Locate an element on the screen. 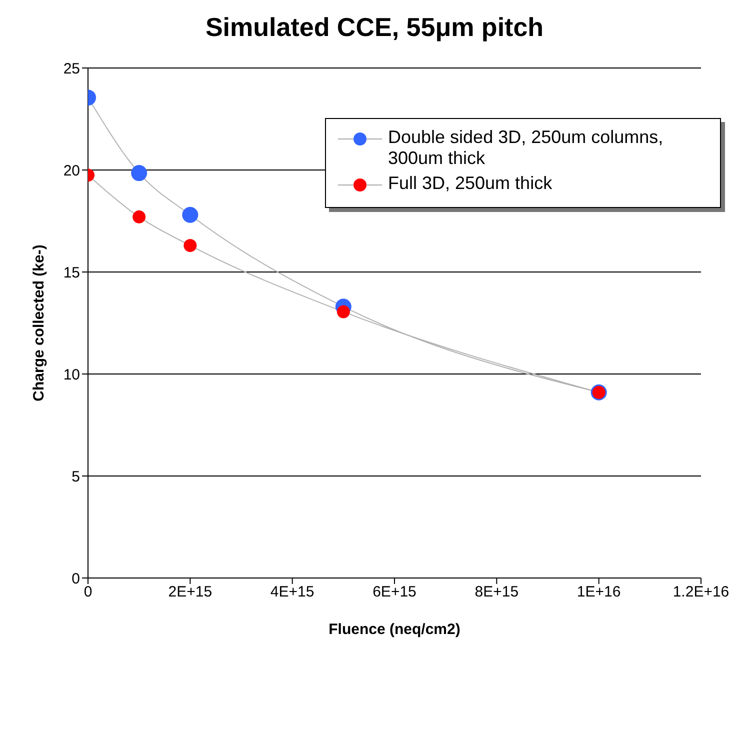  x-axis-title: Fluence (neq/cm2) is located at coordinates (394, 629).